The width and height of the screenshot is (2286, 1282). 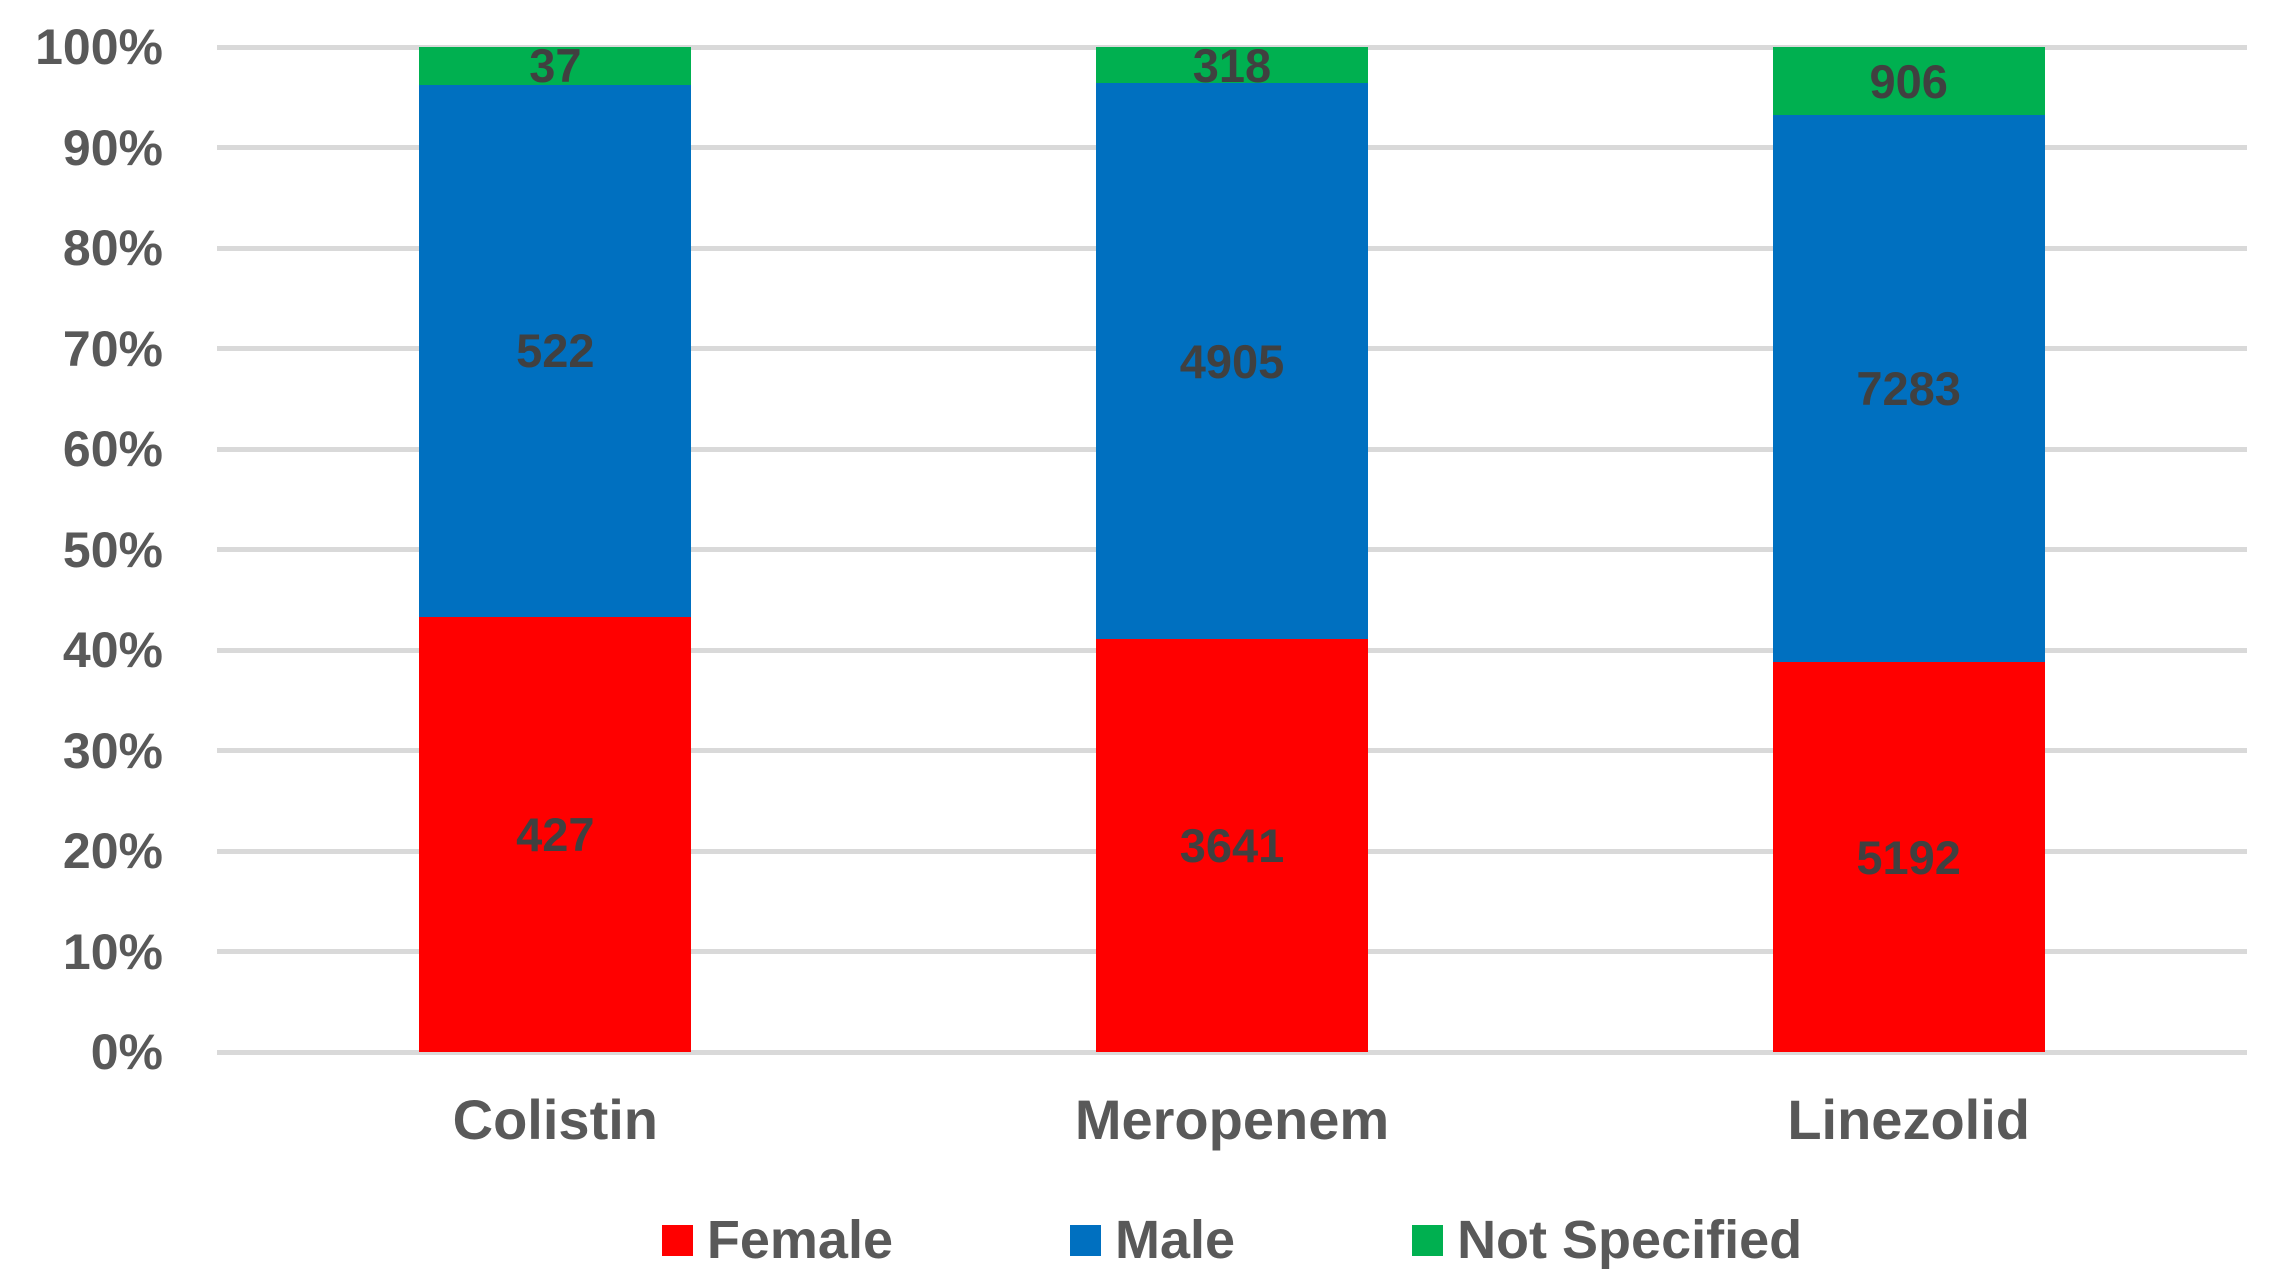 What do you see at coordinates (112, 549) in the screenshot?
I see `y-axis-tick-label: 50%` at bounding box center [112, 549].